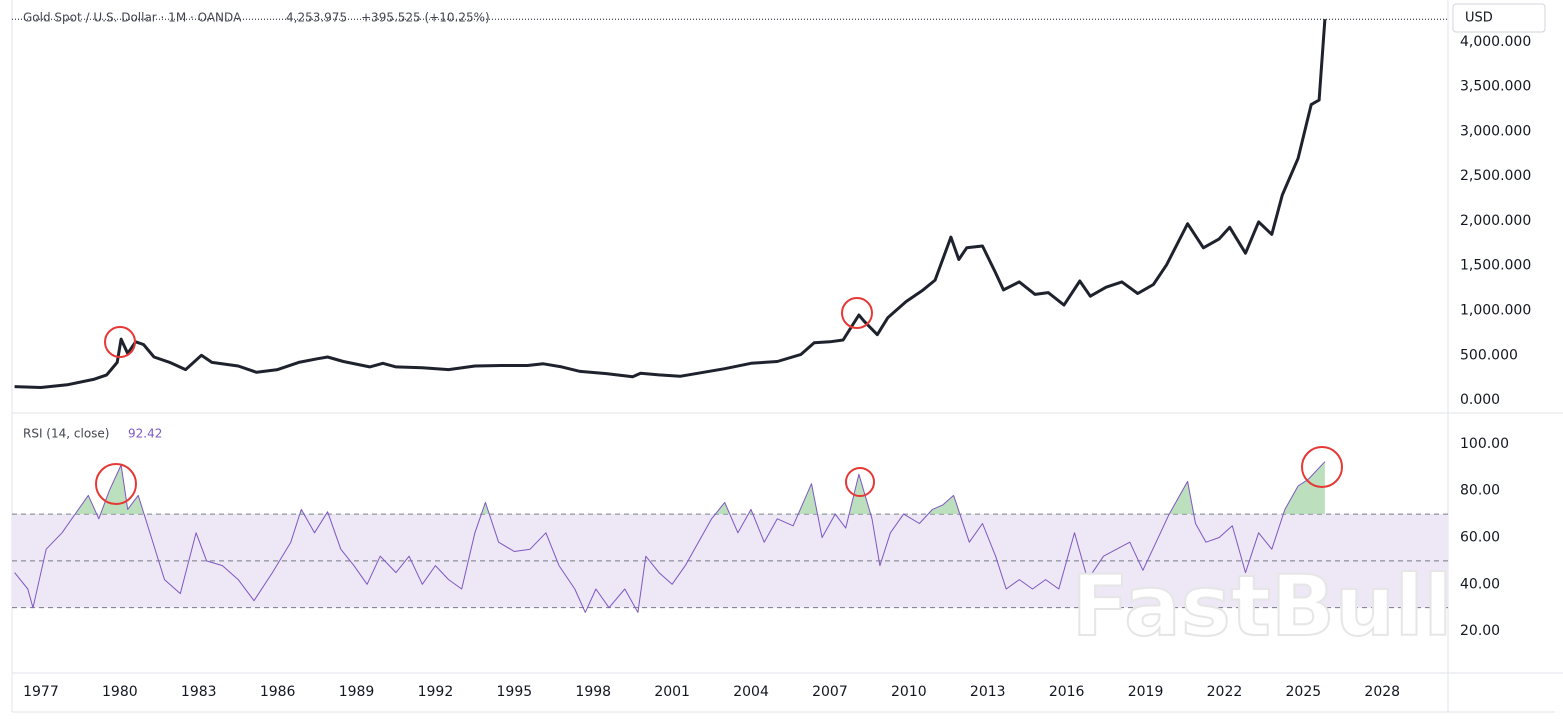  Describe the element at coordinates (1499, 18) in the screenshot. I see `currency-button` at that location.